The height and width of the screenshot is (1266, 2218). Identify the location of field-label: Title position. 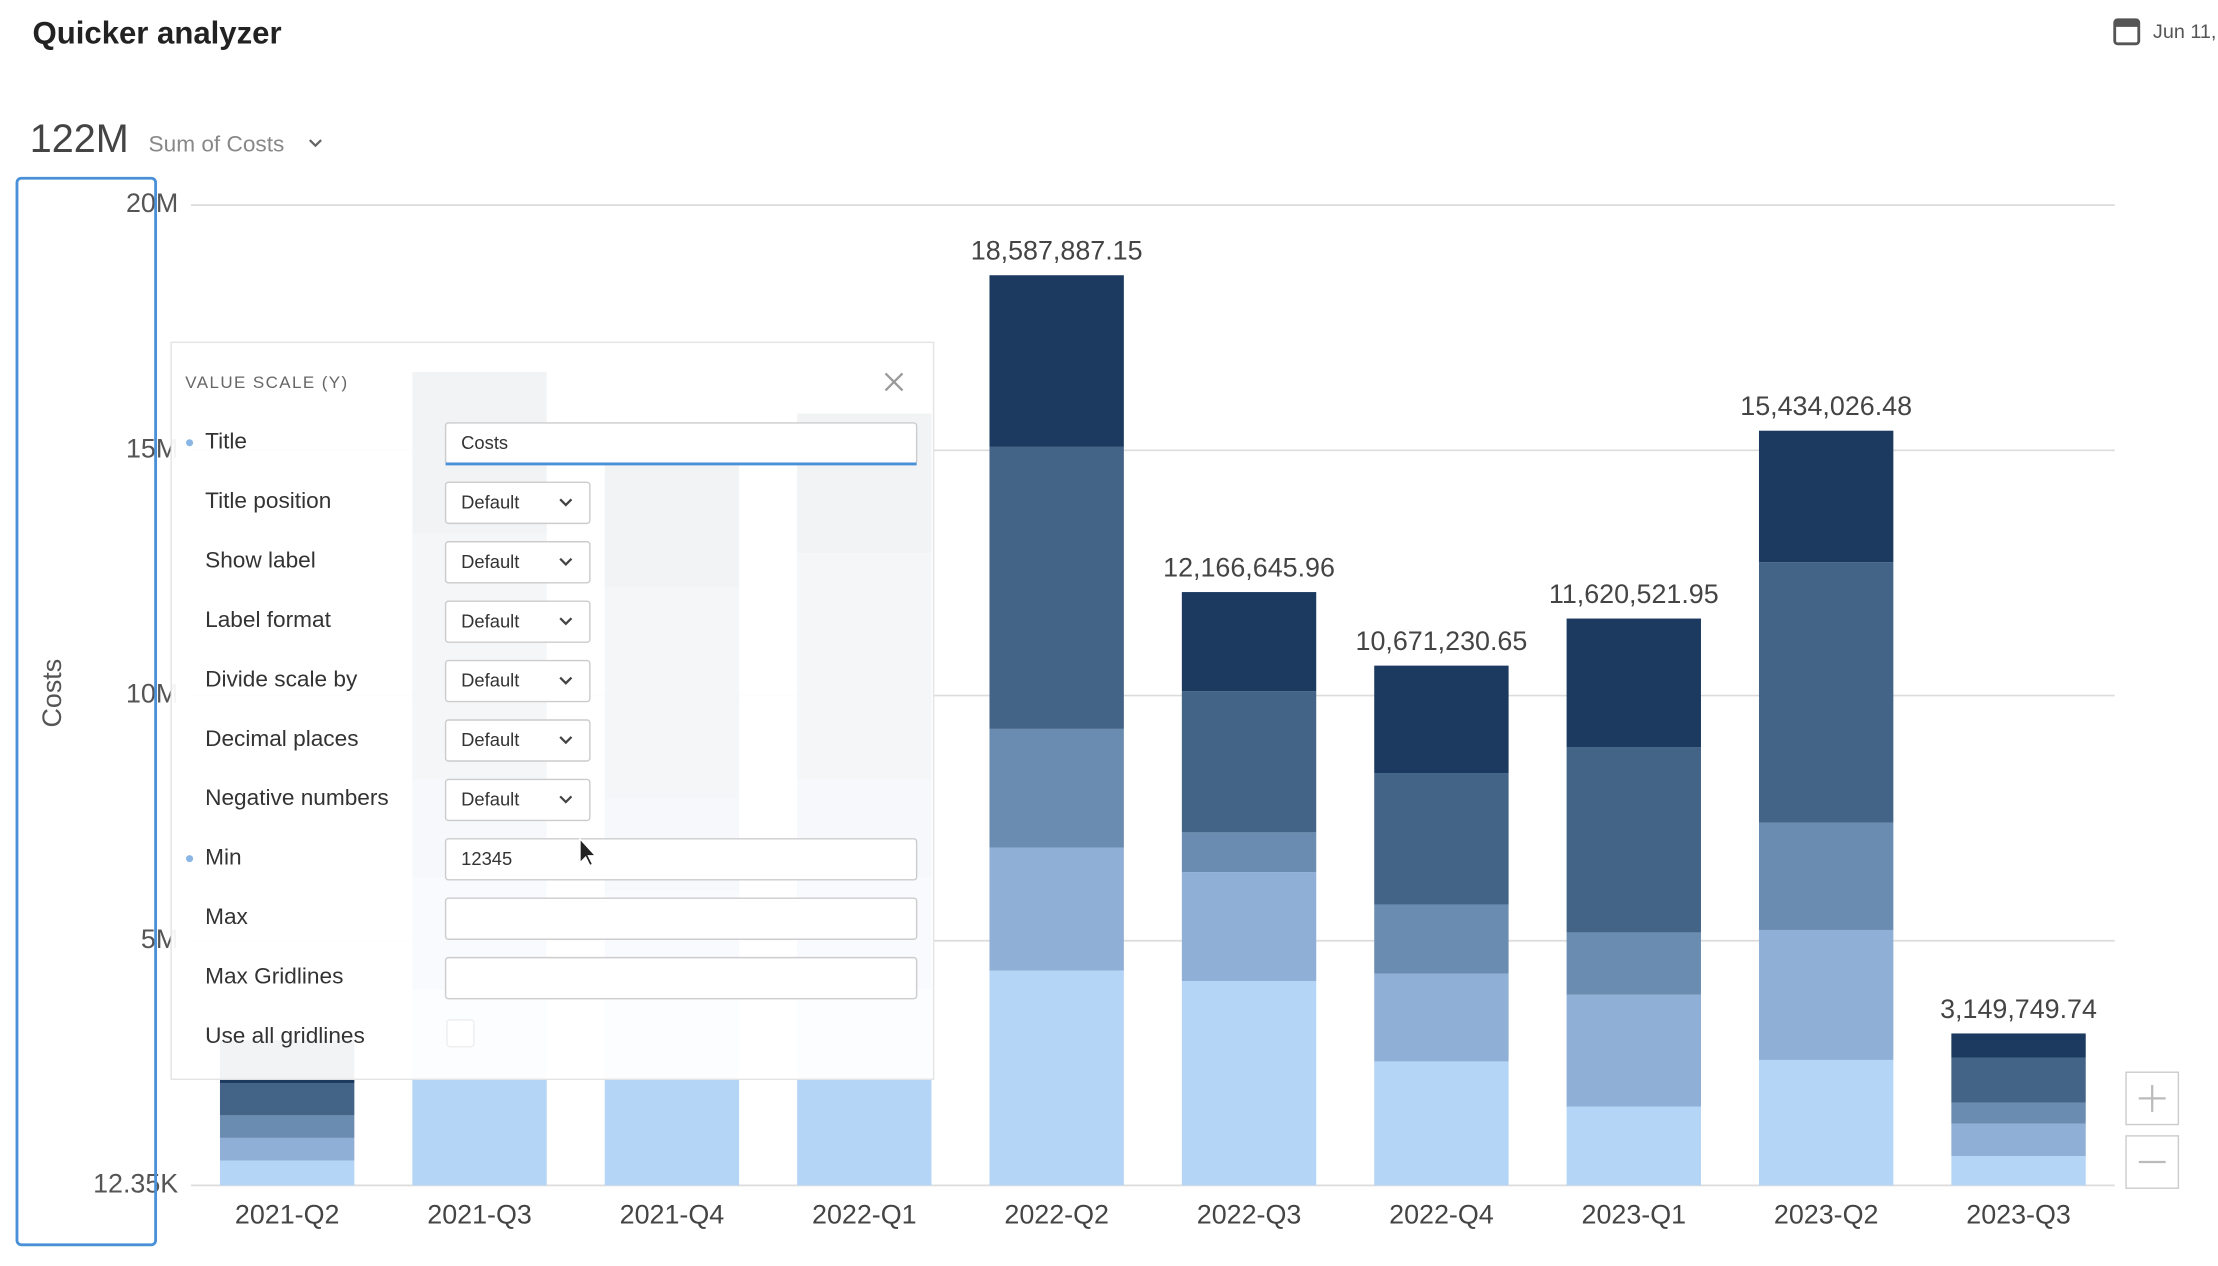
(268, 500).